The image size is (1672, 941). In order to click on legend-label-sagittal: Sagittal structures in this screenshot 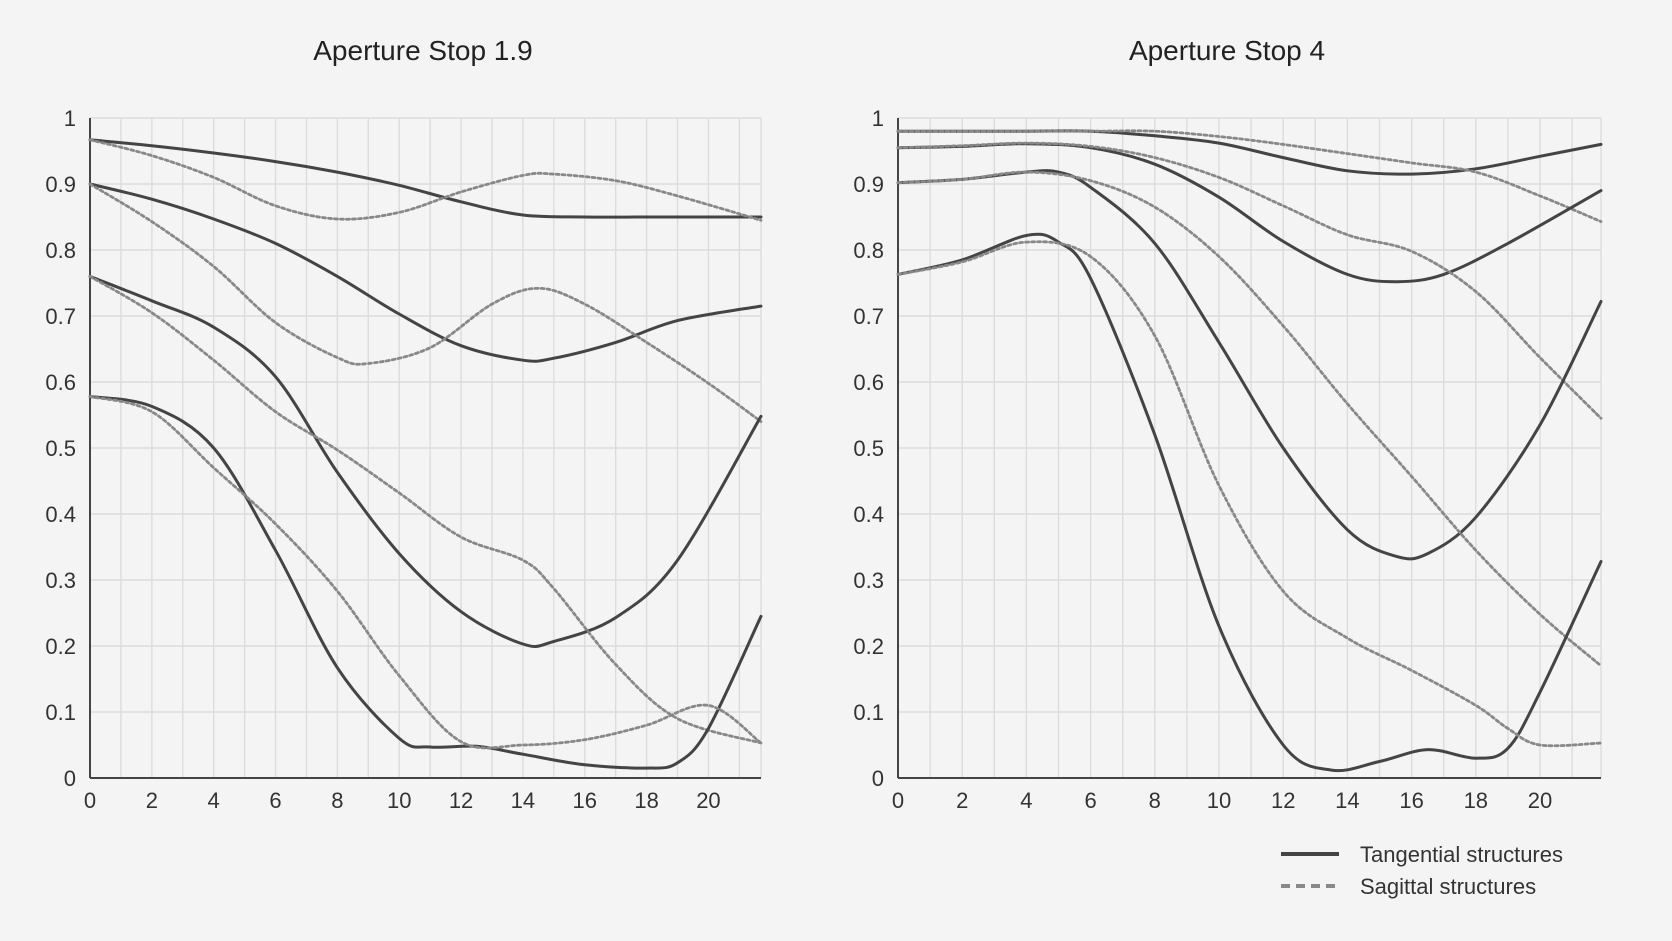, I will do `click(1448, 886)`.